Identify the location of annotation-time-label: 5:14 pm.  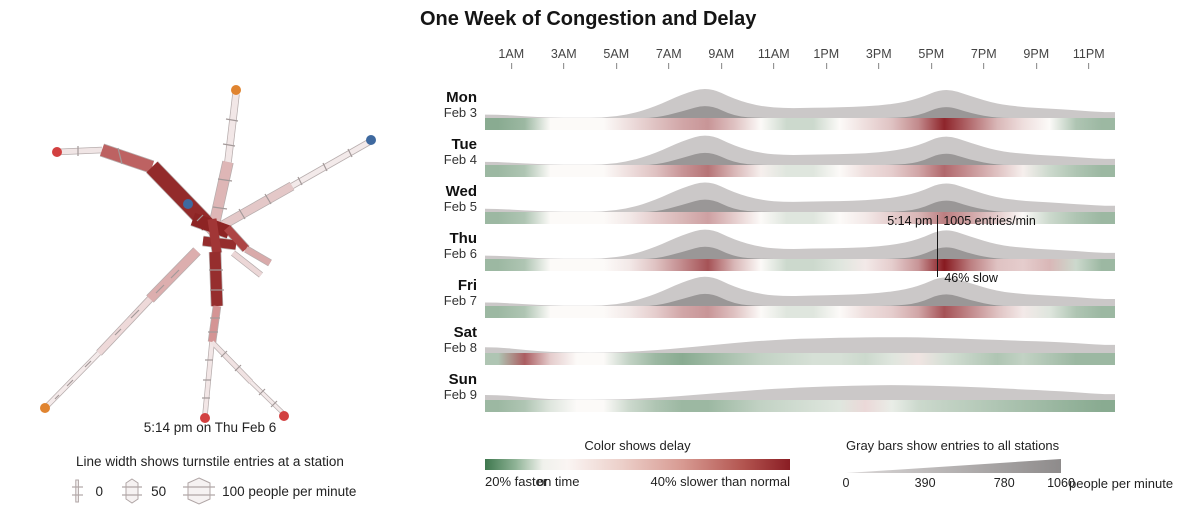
(910, 221).